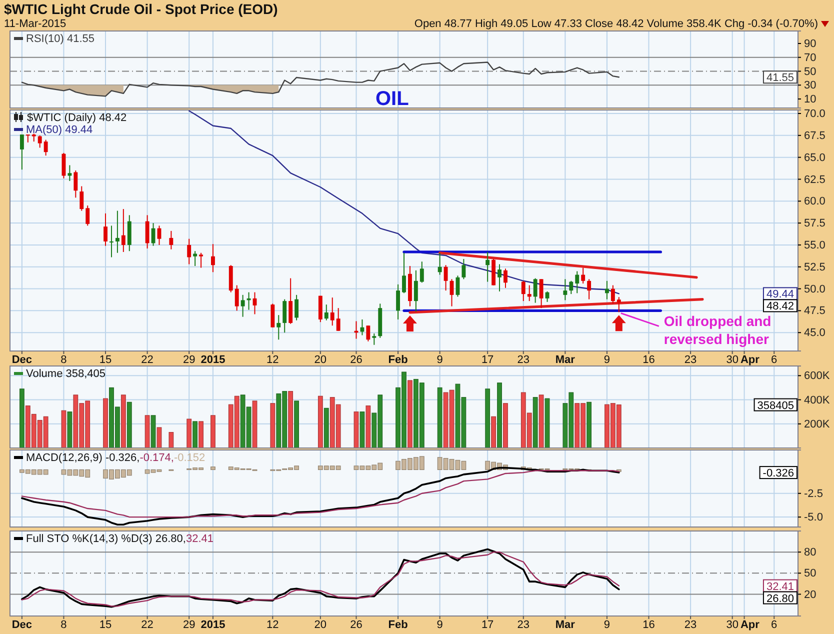  What do you see at coordinates (157, 458) in the screenshot?
I see `text: -0.174,` at bounding box center [157, 458].